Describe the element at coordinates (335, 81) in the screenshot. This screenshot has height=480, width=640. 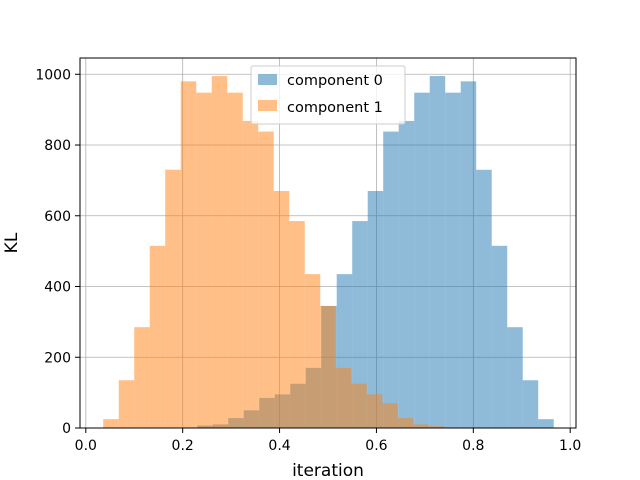
I see `legend-label-component-0: component 0` at that location.